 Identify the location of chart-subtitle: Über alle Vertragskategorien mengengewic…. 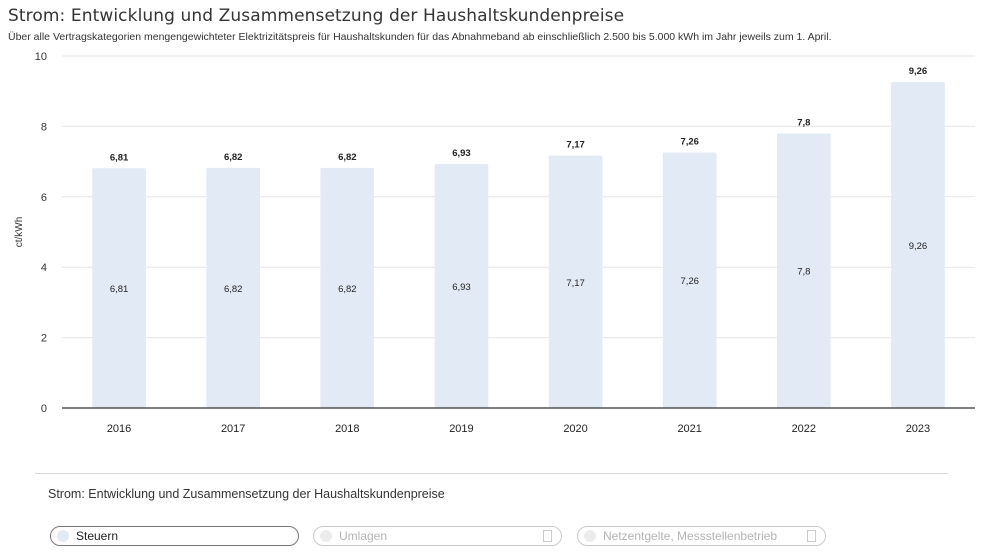
(420, 37).